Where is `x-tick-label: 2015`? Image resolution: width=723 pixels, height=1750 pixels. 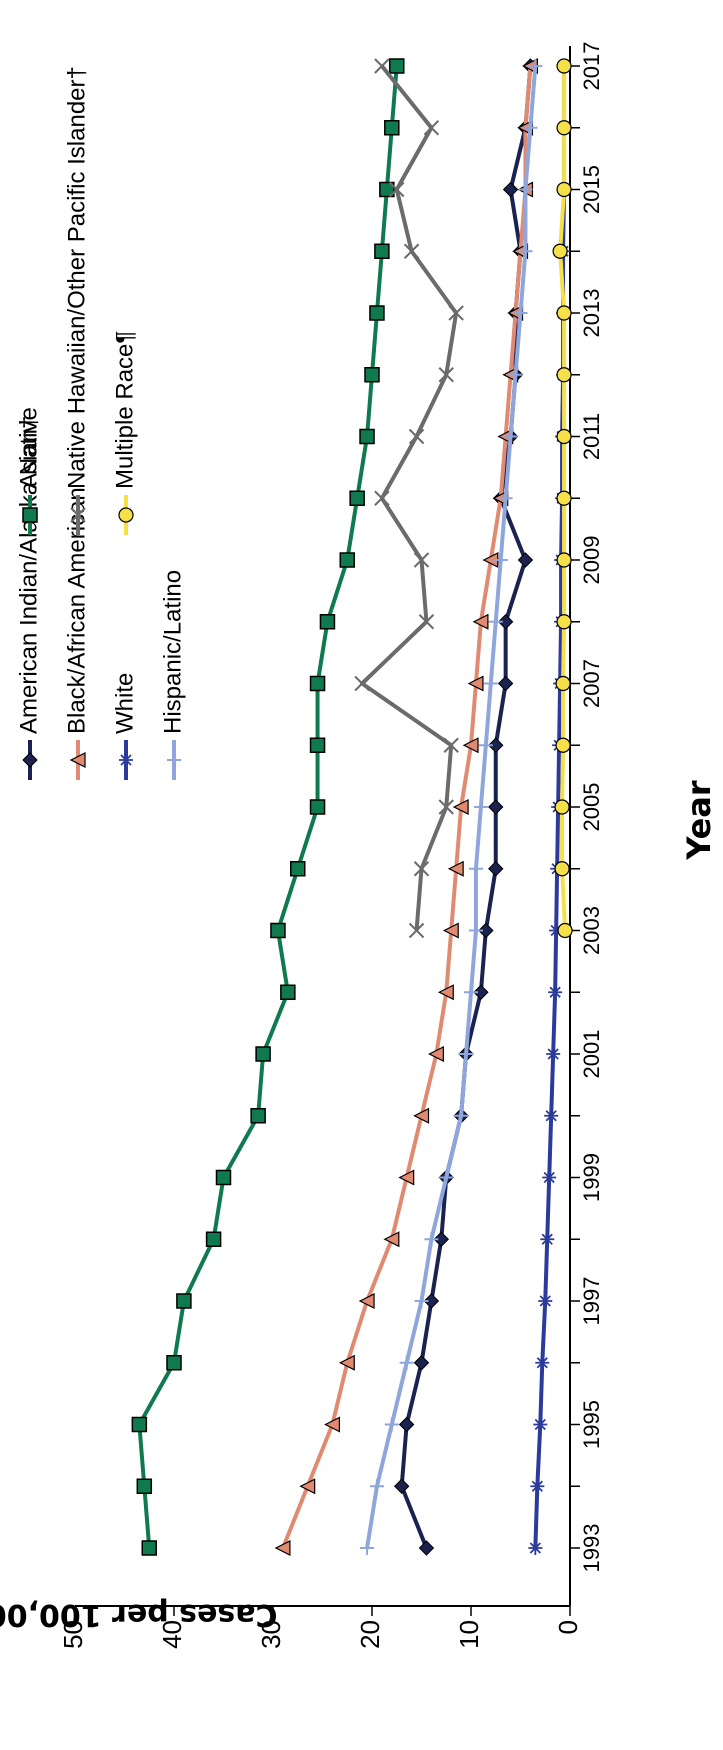
x-tick-label: 2015 is located at coordinates (591, 189).